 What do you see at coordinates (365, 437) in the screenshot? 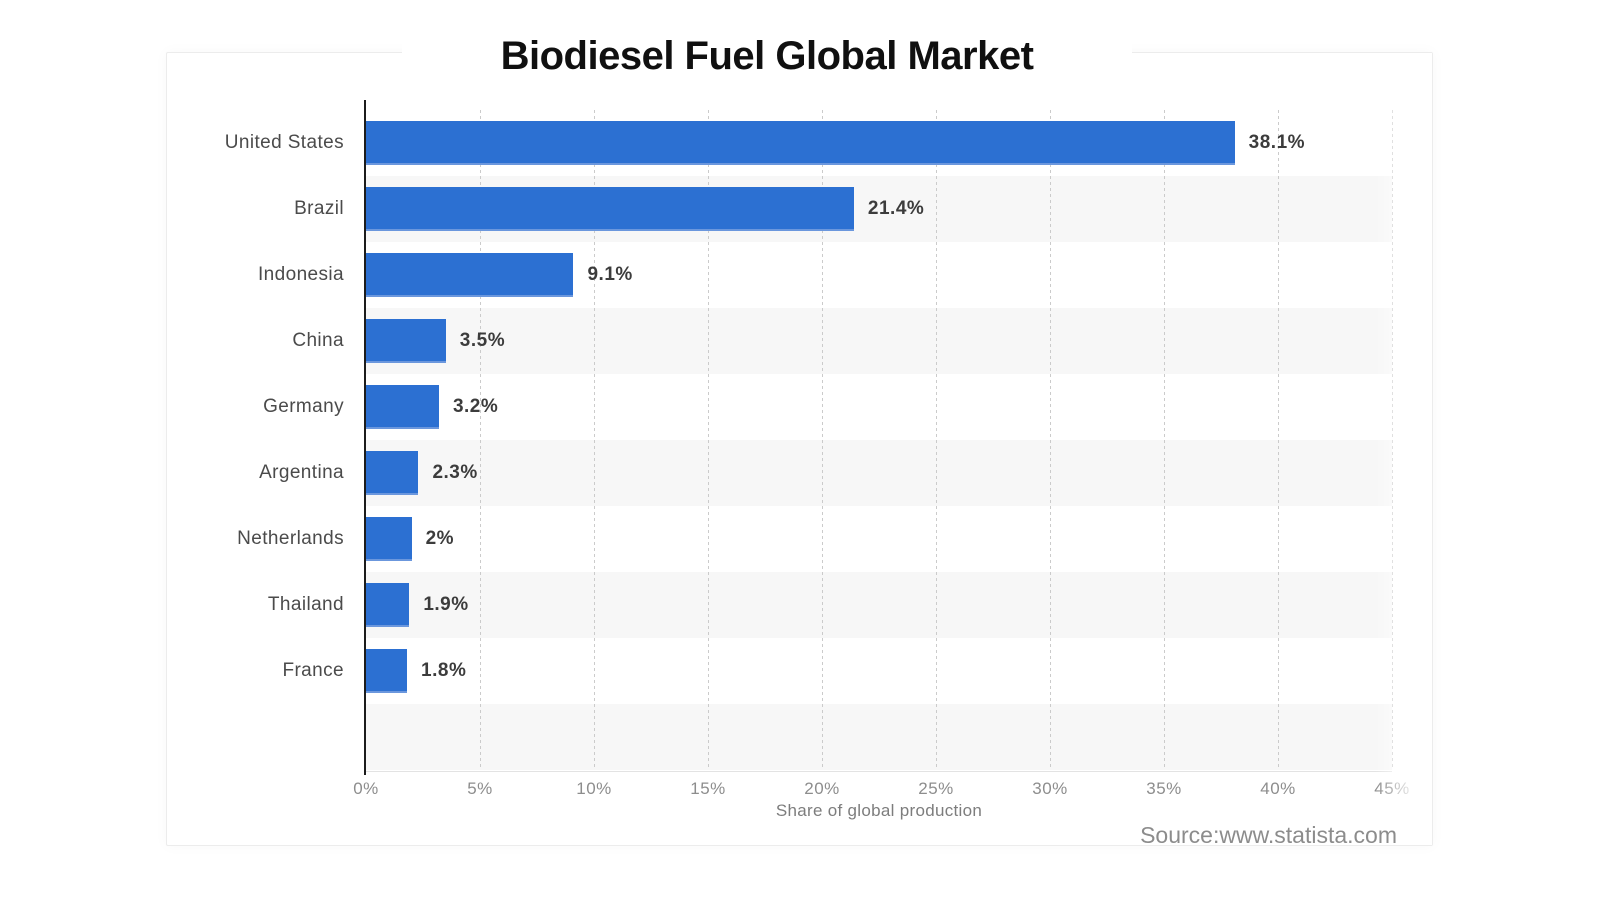
I see `y-axis-line` at bounding box center [365, 437].